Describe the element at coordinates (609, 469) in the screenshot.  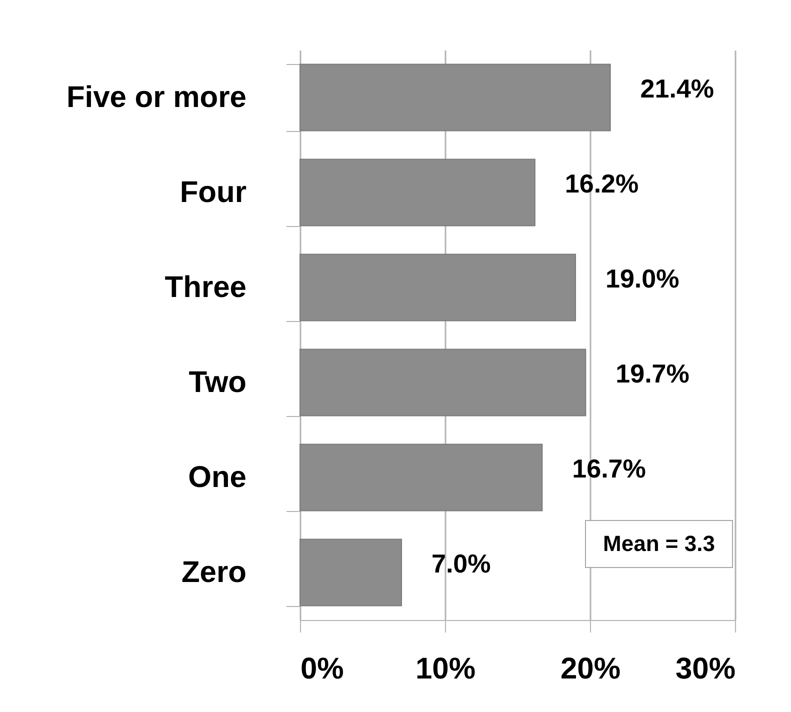
I see `data-label: 16.7%` at that location.